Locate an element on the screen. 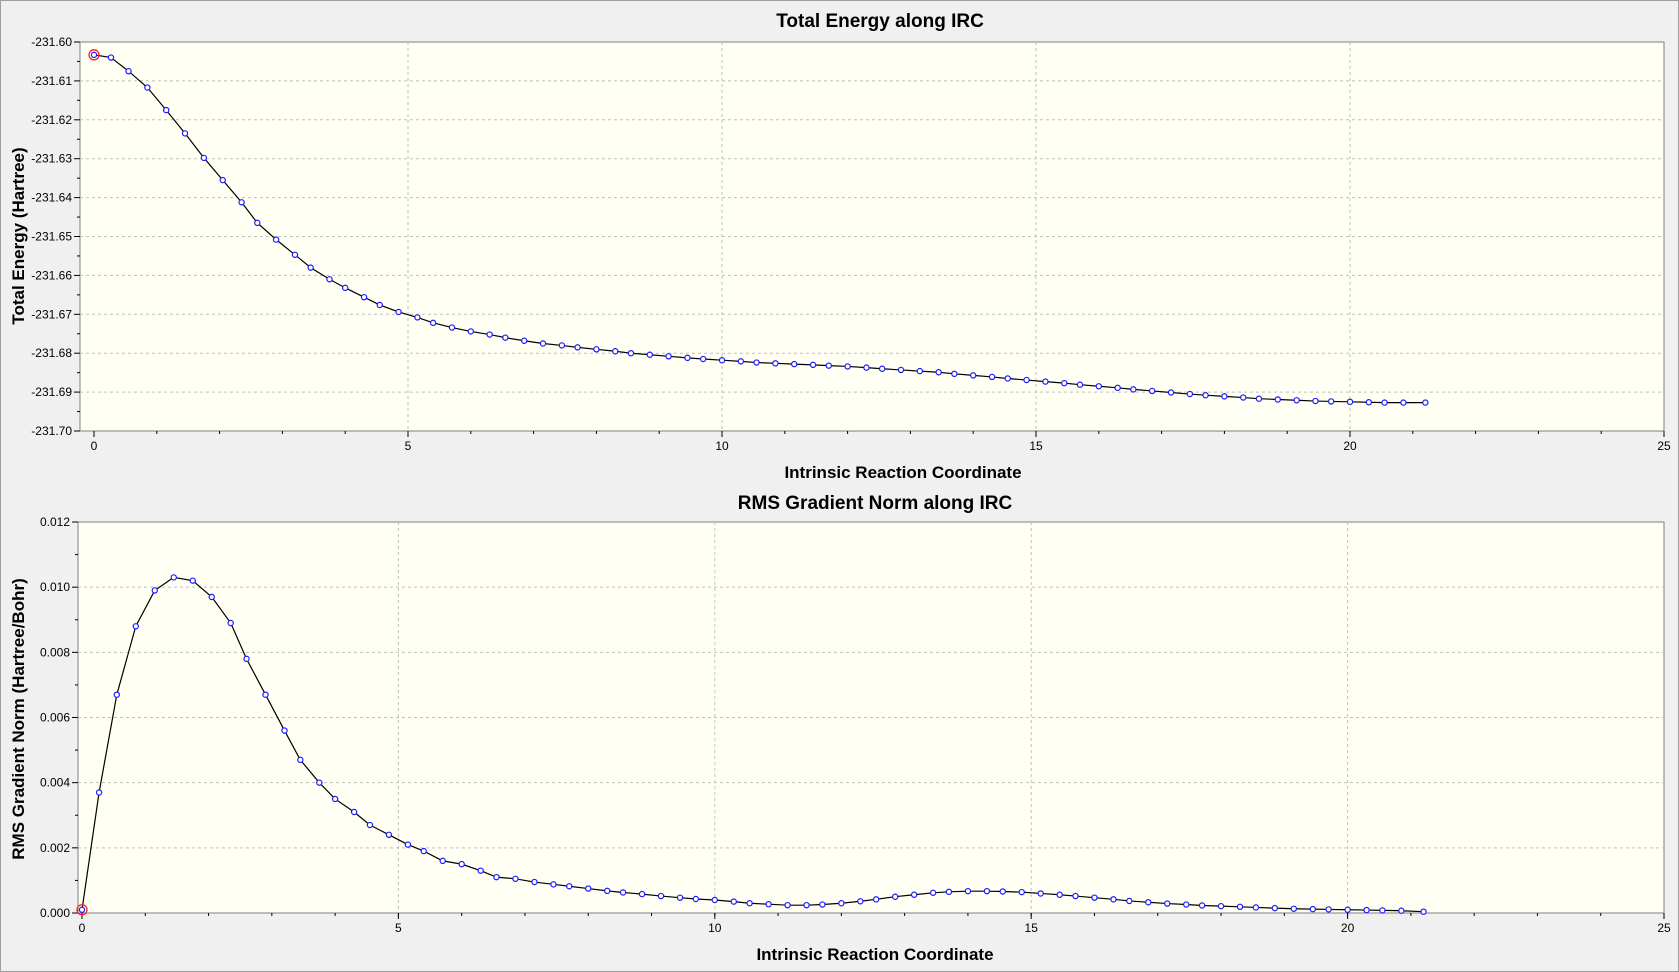 The image size is (1679, 972). y-tick-label: -231.69 is located at coordinates (51, 392).